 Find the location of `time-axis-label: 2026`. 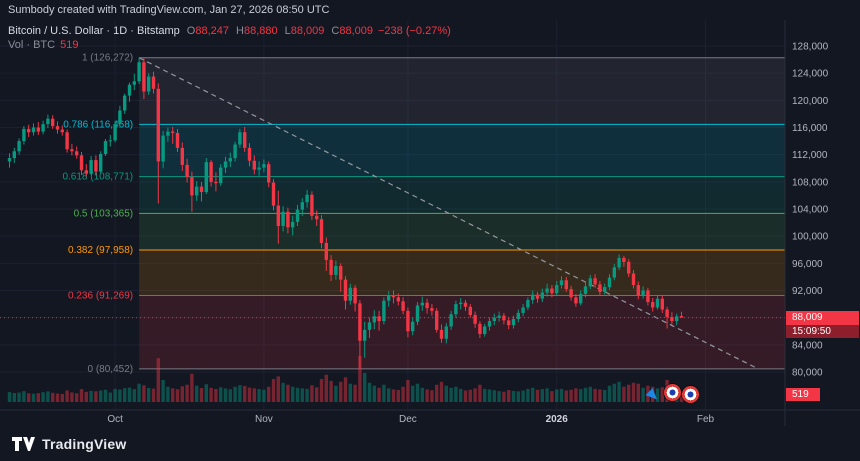

time-axis-label: 2026 is located at coordinates (557, 419).